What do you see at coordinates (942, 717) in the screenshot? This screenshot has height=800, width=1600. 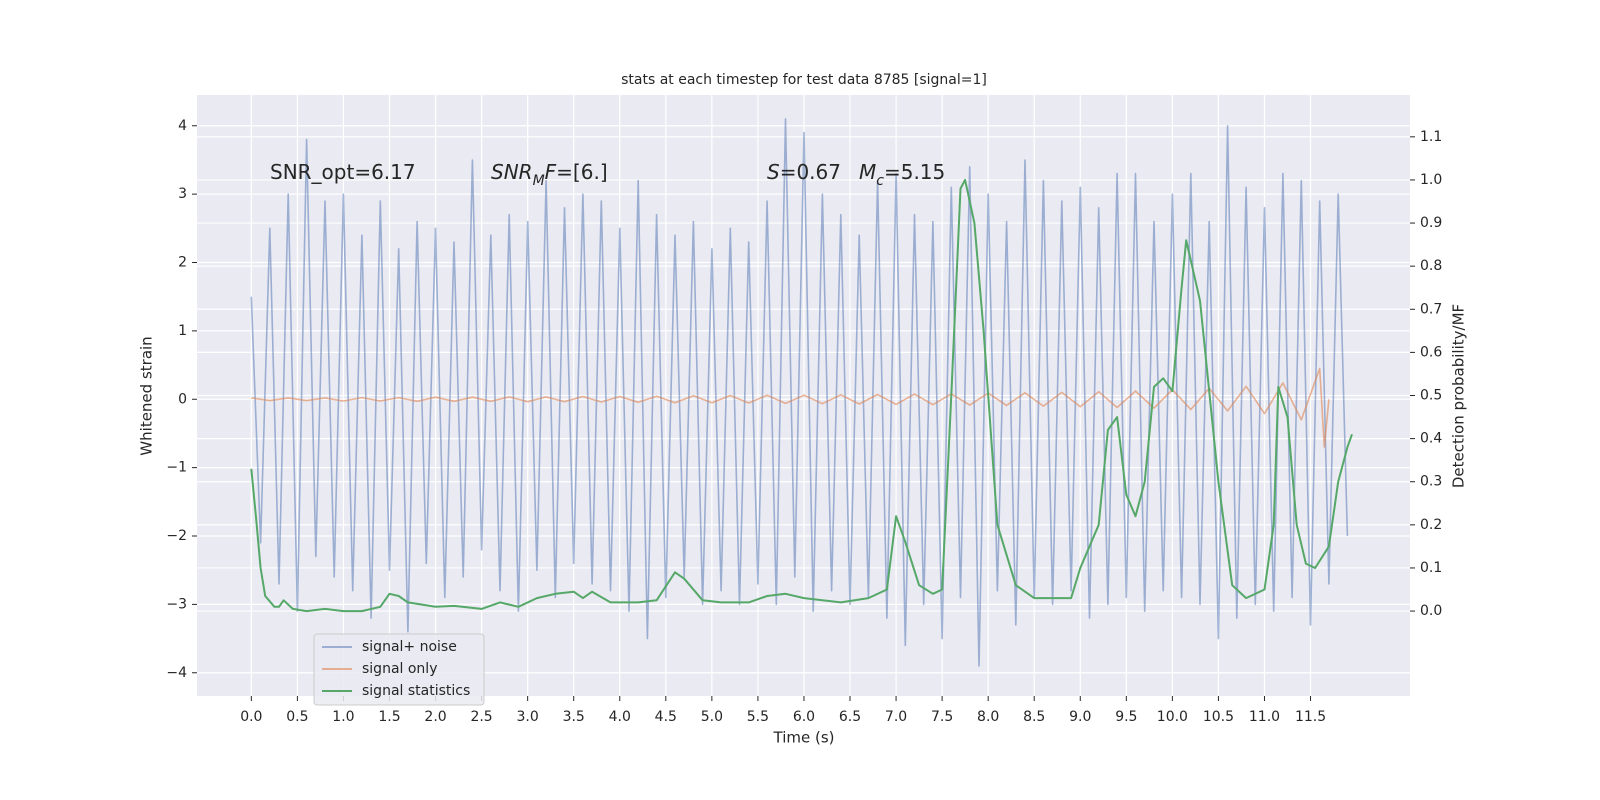 I see `x-tick-label: 7.5` at bounding box center [942, 717].